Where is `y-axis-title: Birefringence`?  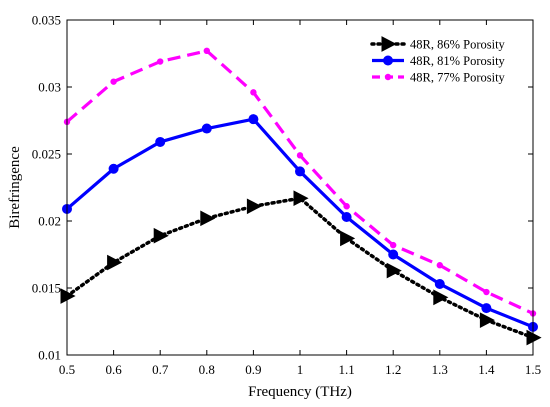
y-axis-title: Birefringence is located at coordinates (15, 187).